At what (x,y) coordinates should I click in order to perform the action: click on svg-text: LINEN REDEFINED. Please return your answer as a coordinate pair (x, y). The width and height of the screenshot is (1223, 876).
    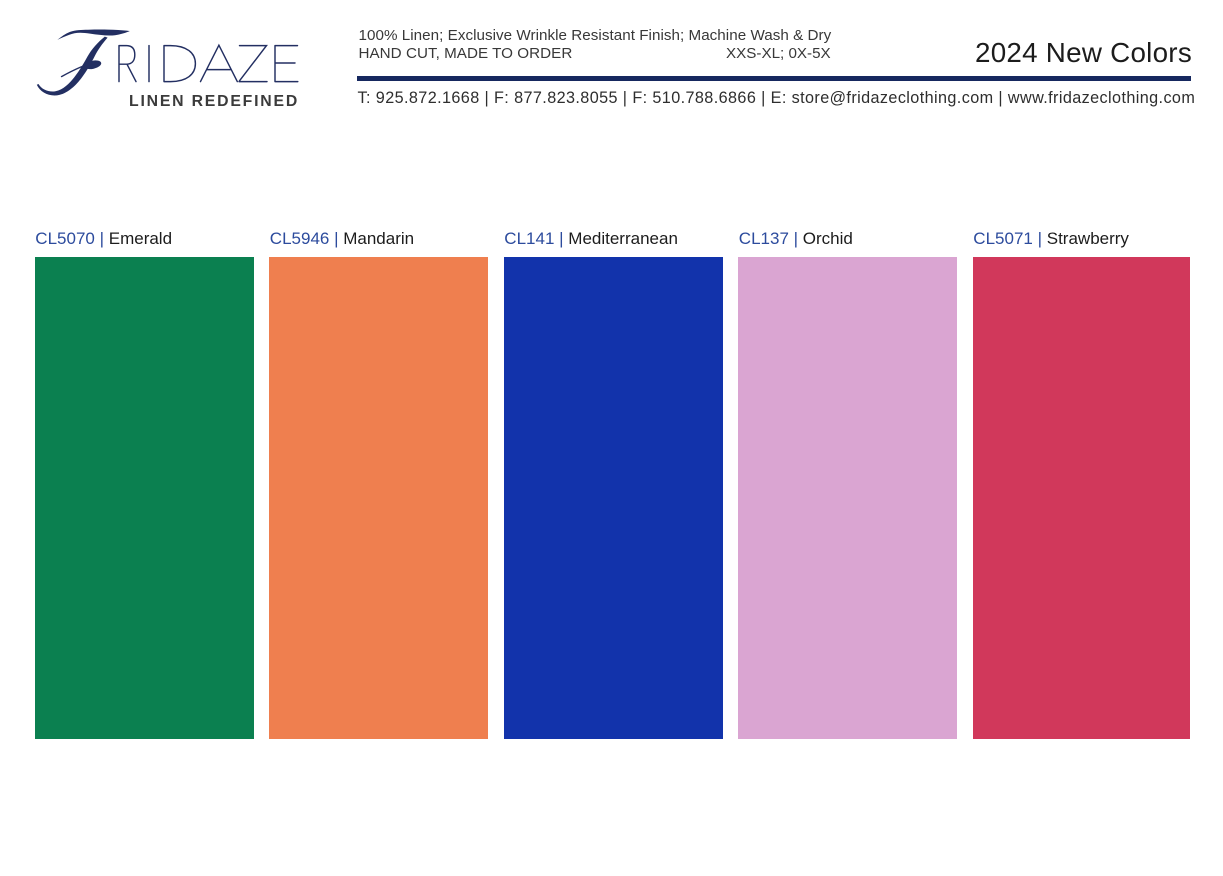
    Looking at the image, I should click on (214, 101).